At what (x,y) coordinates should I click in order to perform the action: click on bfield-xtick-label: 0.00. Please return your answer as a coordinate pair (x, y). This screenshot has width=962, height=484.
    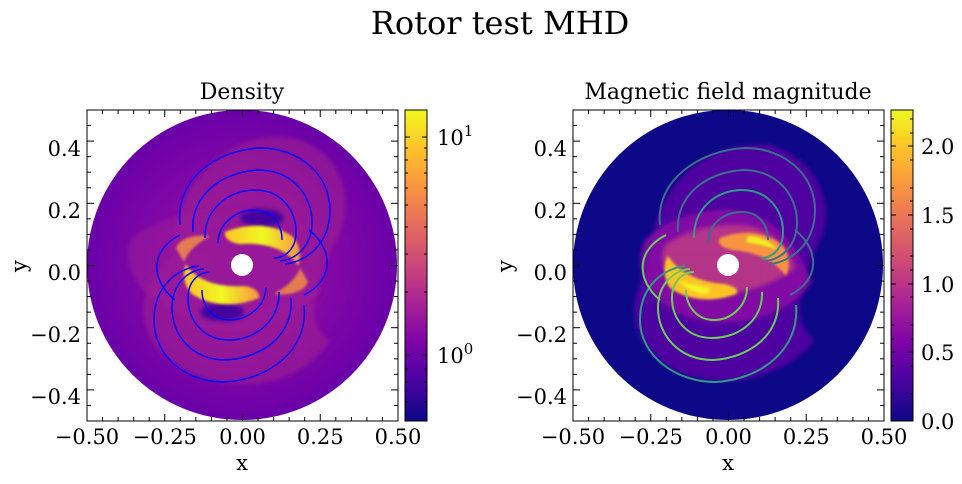
    Looking at the image, I should click on (728, 437).